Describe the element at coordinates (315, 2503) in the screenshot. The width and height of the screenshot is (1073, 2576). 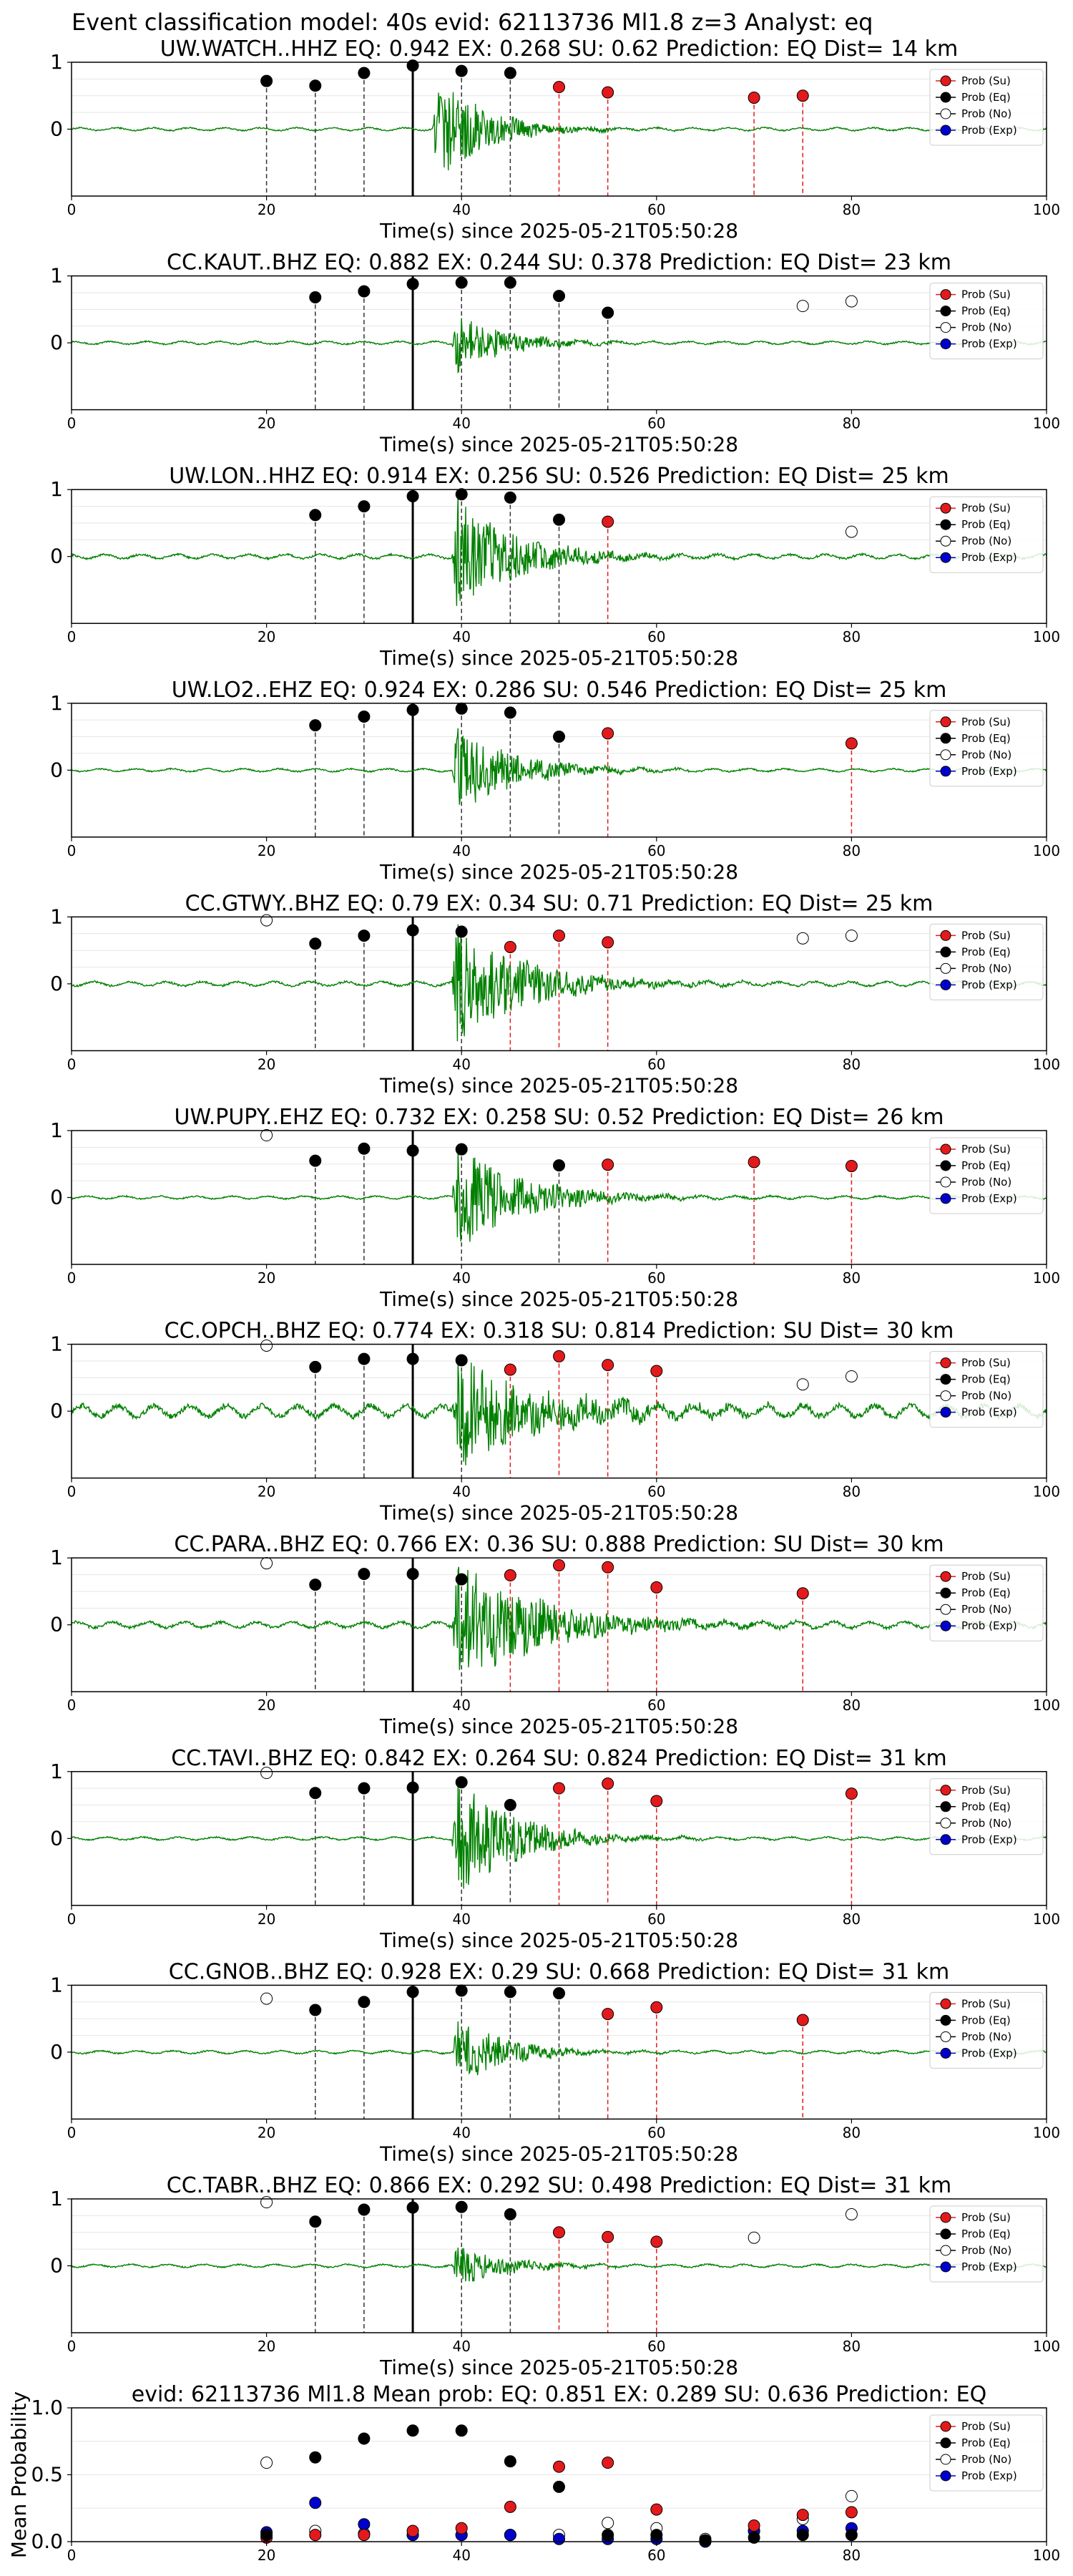
I see `exp-mean-marker` at that location.